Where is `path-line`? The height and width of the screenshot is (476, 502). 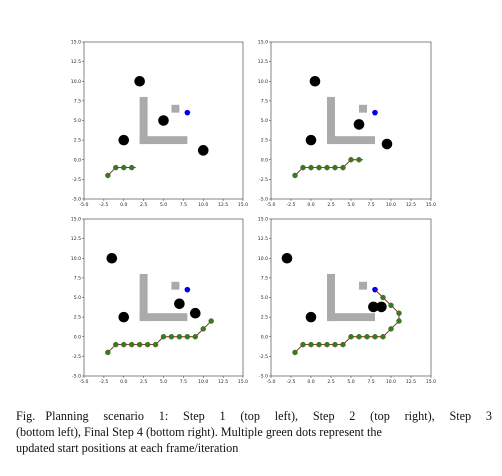
path-line is located at coordinates (328, 167).